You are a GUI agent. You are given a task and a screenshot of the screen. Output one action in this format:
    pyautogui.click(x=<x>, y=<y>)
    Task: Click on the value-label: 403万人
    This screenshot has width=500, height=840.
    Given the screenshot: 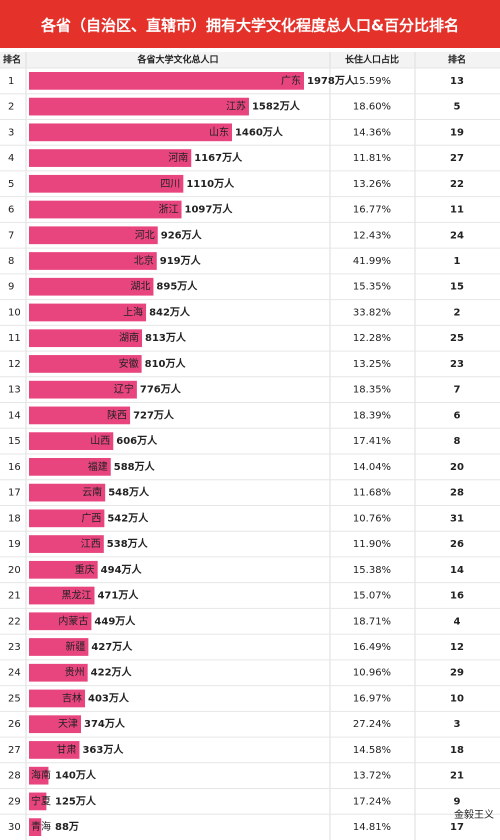 What is the action you would take?
    pyautogui.click(x=109, y=697)
    